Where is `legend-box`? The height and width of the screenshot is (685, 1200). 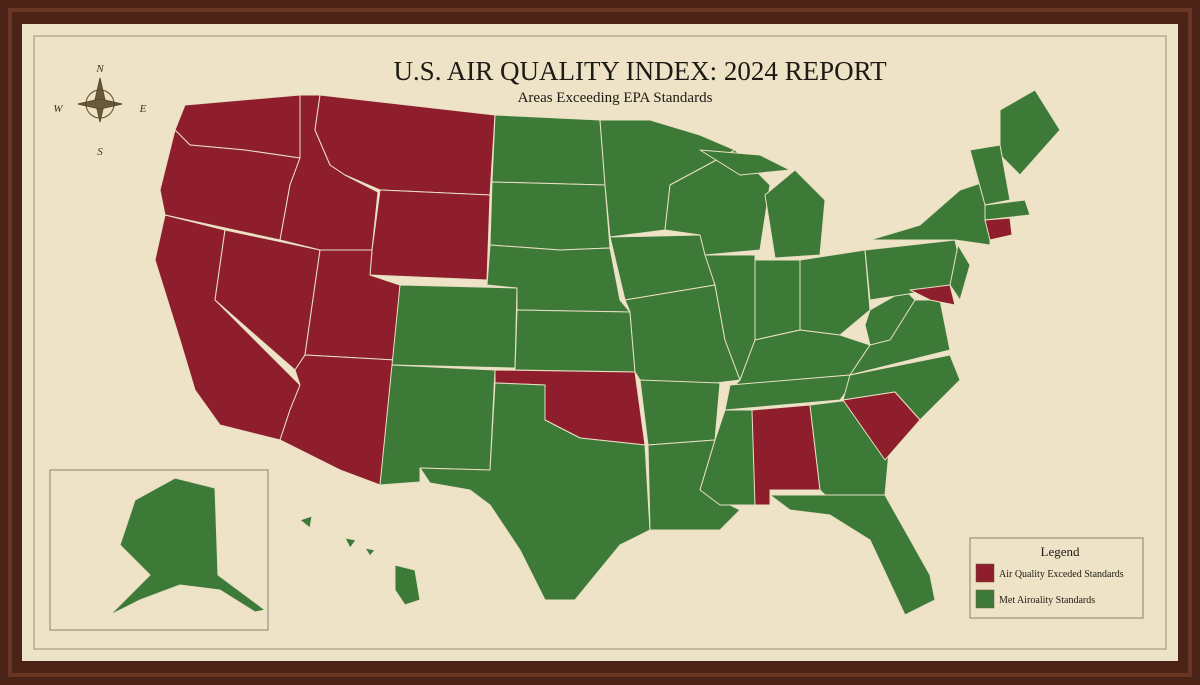
legend-box is located at coordinates (1056, 578).